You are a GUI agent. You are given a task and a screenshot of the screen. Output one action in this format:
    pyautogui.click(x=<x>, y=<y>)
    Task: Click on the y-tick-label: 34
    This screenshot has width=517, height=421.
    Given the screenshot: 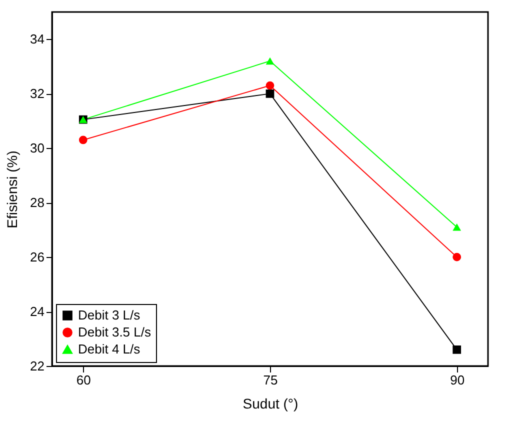 What is the action you would take?
    pyautogui.click(x=37, y=39)
    